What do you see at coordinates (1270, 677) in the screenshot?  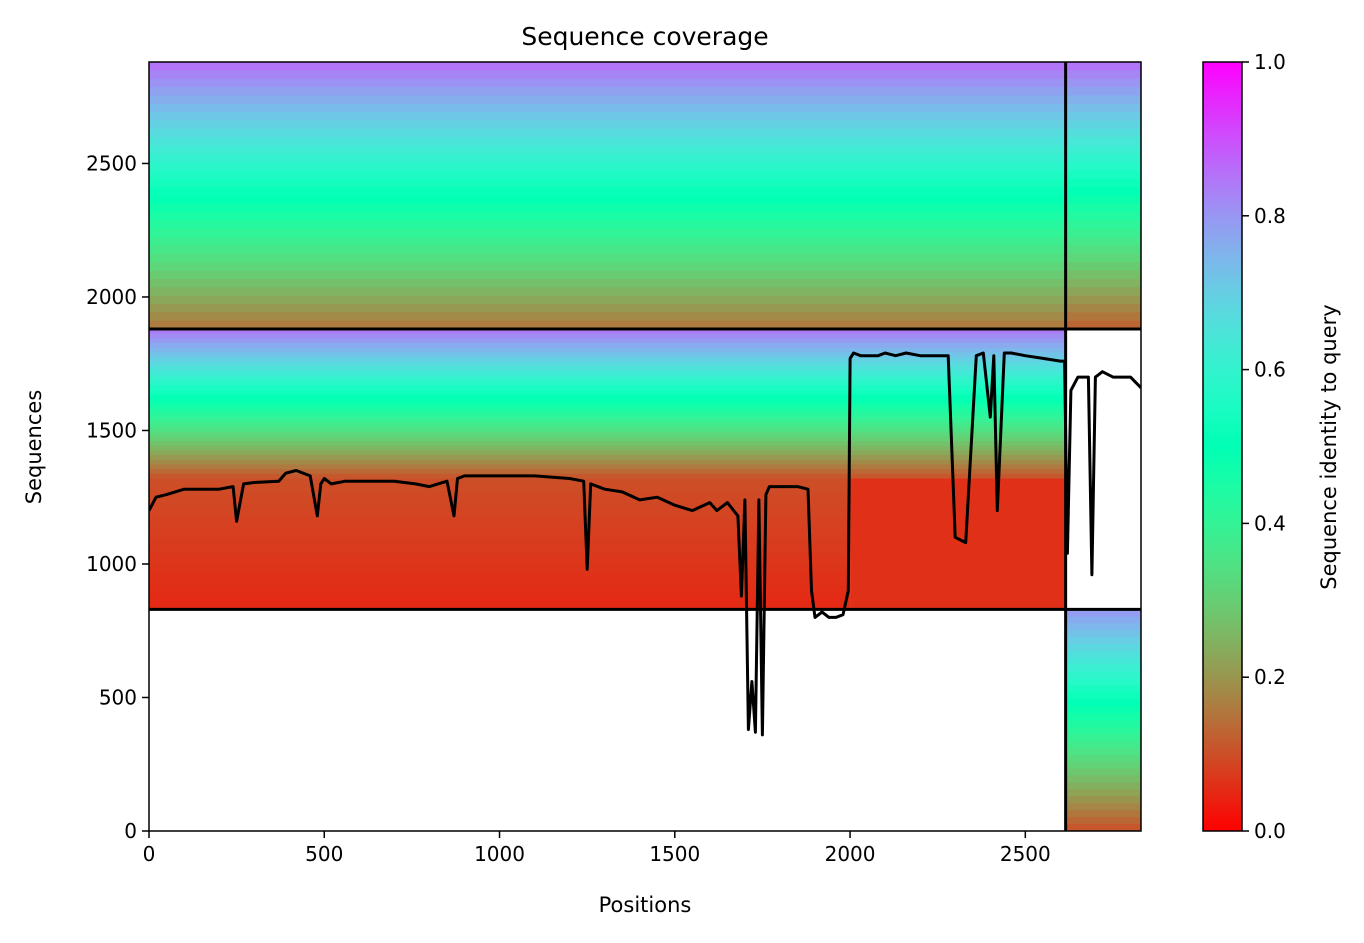 I see `colorbar-tick-label: 0.2` at bounding box center [1270, 677].